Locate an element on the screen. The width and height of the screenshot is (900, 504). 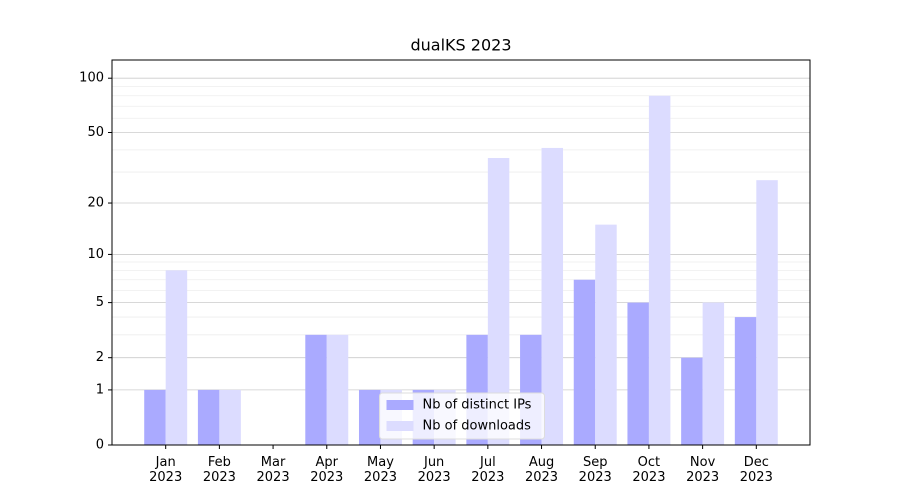
chart-title: dualKS 2023 is located at coordinates (461, 45).